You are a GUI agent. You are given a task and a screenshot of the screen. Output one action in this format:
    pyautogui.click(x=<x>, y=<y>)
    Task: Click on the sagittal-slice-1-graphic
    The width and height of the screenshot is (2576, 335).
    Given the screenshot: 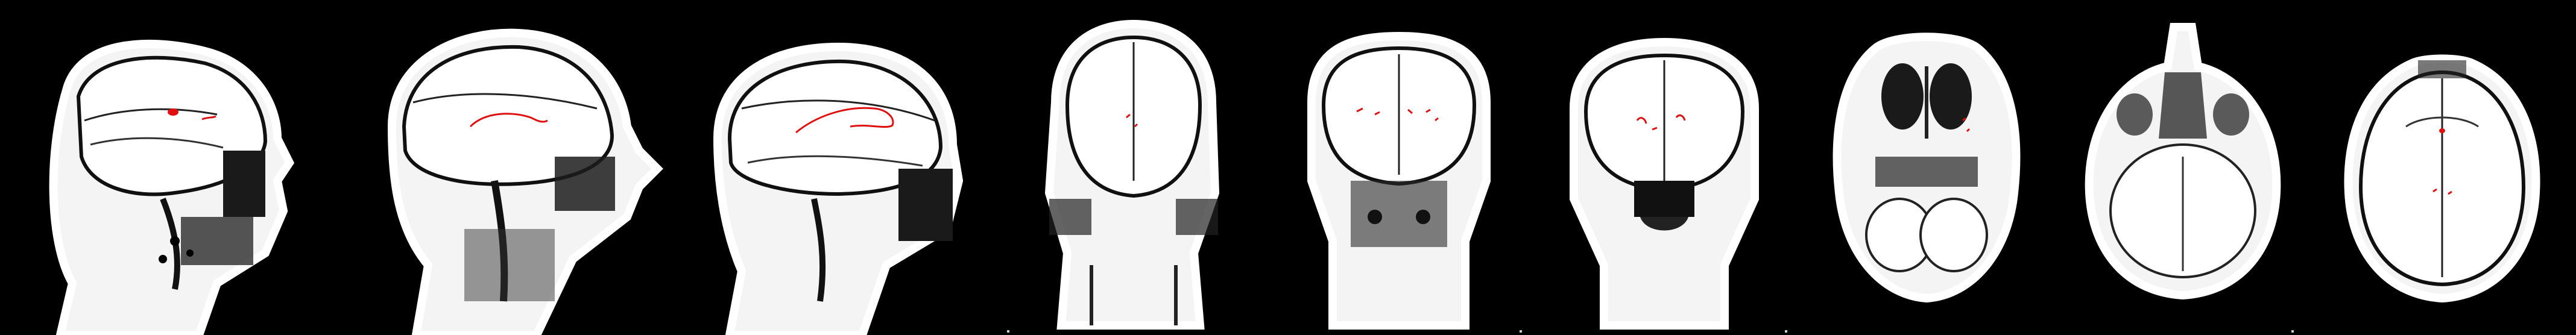 What is the action you would take?
    pyautogui.click(x=172, y=187)
    